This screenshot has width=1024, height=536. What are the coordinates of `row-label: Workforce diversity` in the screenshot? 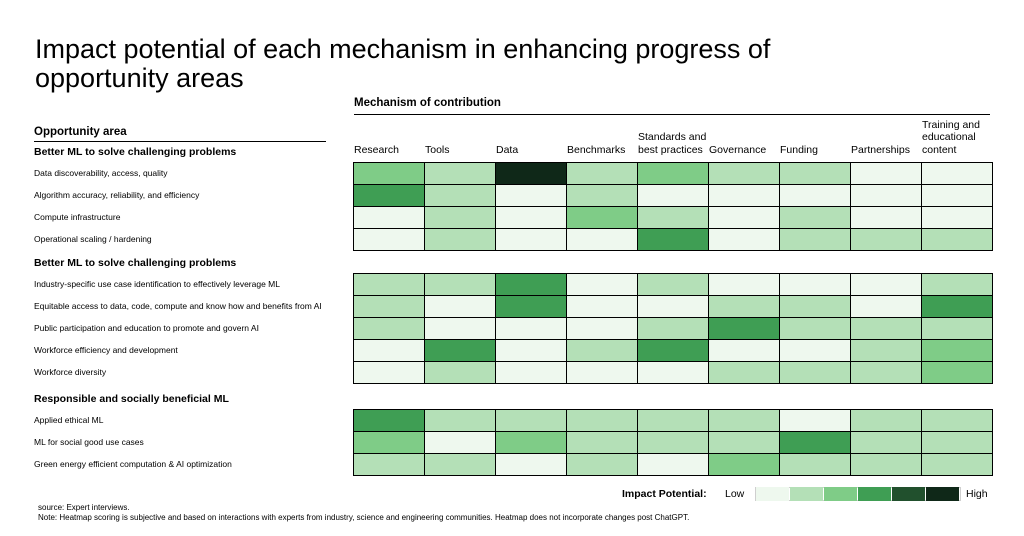 It's located at (70, 372).